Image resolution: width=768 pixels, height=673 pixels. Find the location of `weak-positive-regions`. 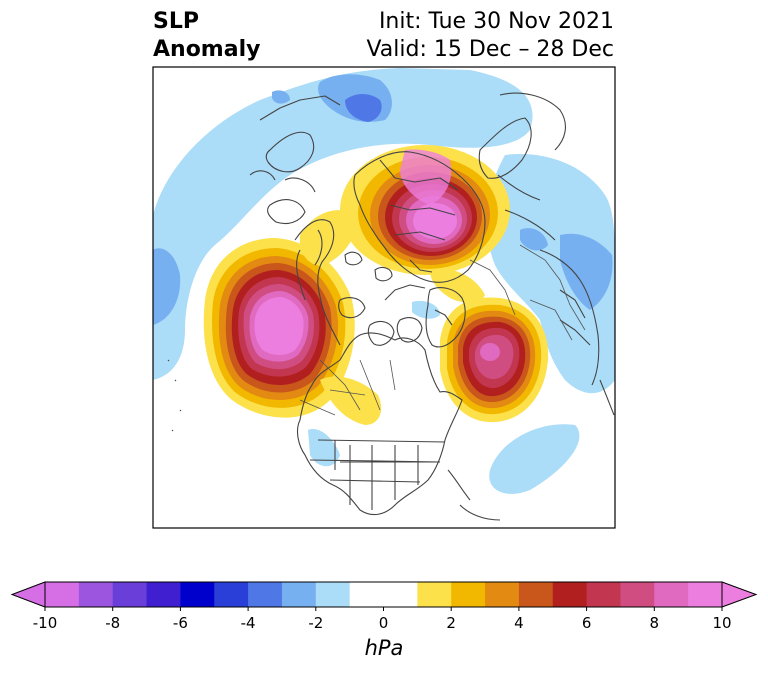

weak-positive-regions is located at coordinates (392, 317).